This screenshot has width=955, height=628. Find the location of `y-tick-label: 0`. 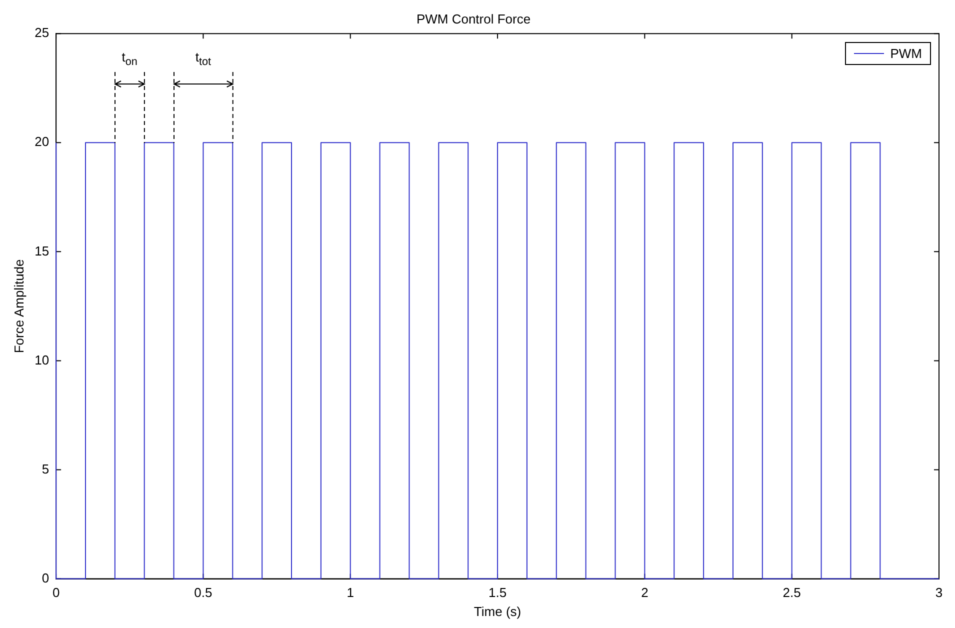

y-tick-label: 0 is located at coordinates (46, 578).